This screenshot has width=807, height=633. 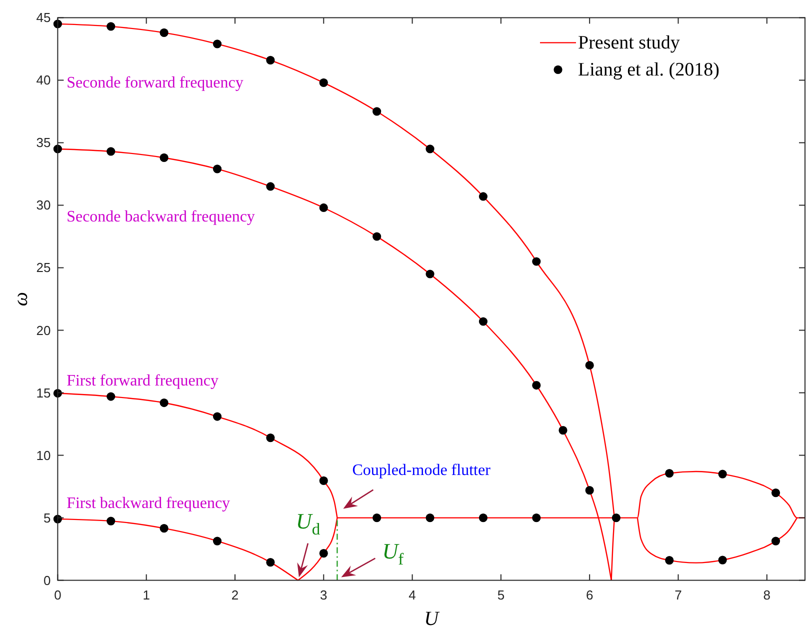 What do you see at coordinates (432, 619) in the screenshot?
I see `x-axis-title: U` at bounding box center [432, 619].